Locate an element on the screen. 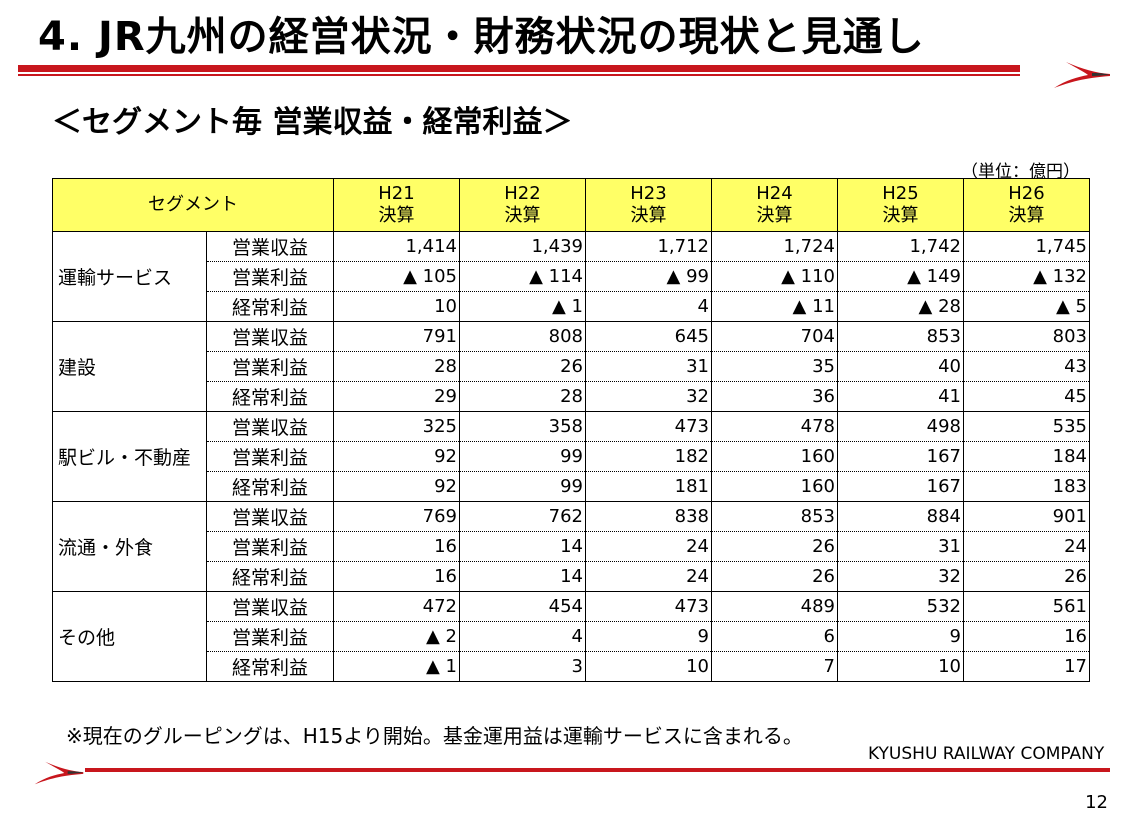  table-row: 流通・外食 営業収益 769 762 838 853 884 901 is located at coordinates (571, 546).